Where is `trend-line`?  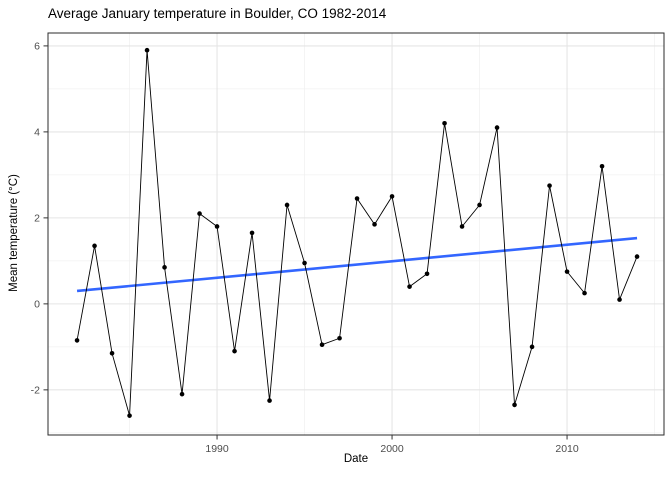
trend-line is located at coordinates (357, 264).